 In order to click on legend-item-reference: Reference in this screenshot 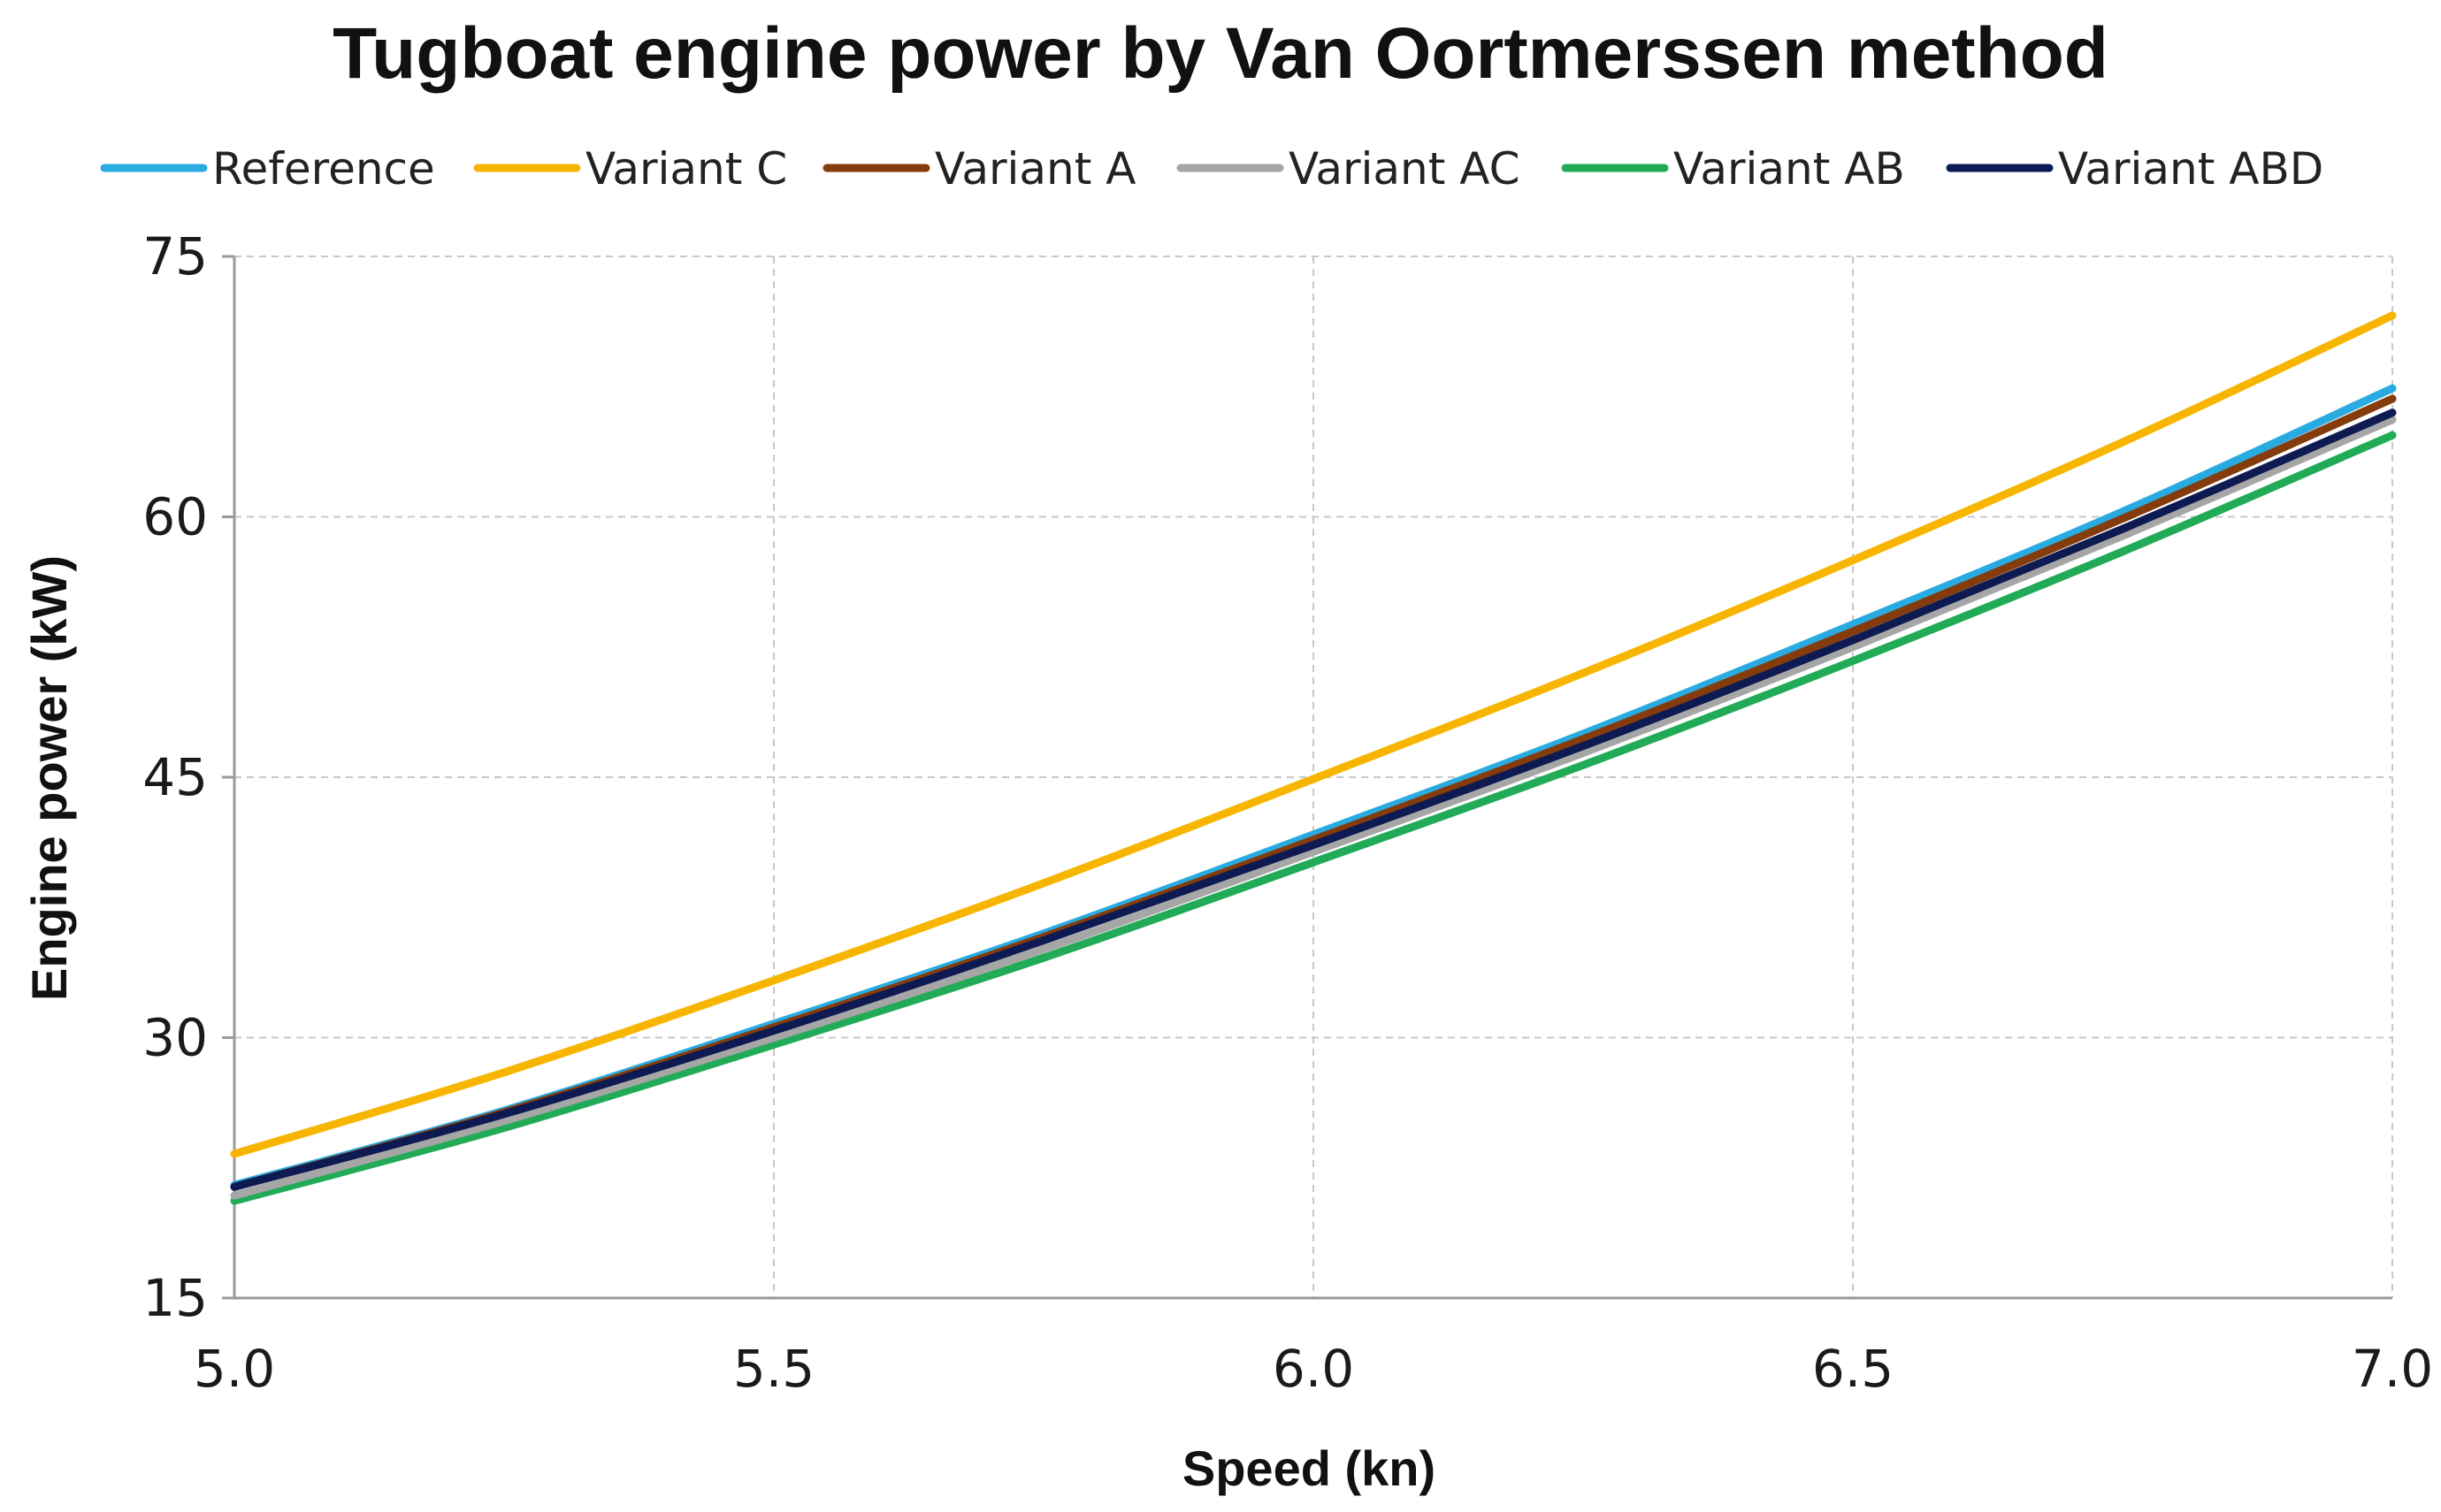, I will do `click(267, 169)`.